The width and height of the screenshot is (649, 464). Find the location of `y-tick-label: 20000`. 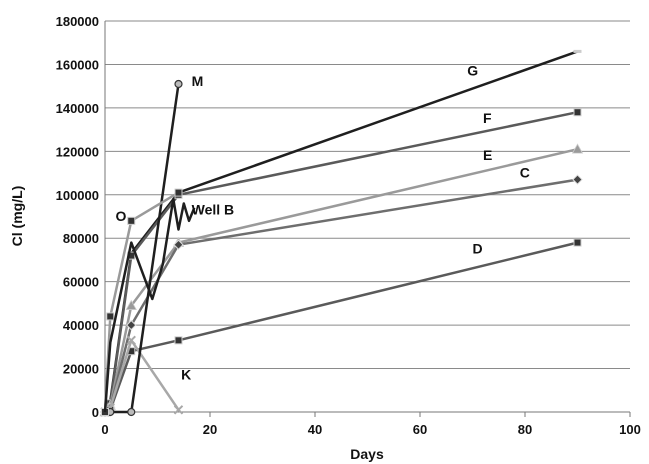

y-tick-label: 20000 is located at coordinates (81, 369).